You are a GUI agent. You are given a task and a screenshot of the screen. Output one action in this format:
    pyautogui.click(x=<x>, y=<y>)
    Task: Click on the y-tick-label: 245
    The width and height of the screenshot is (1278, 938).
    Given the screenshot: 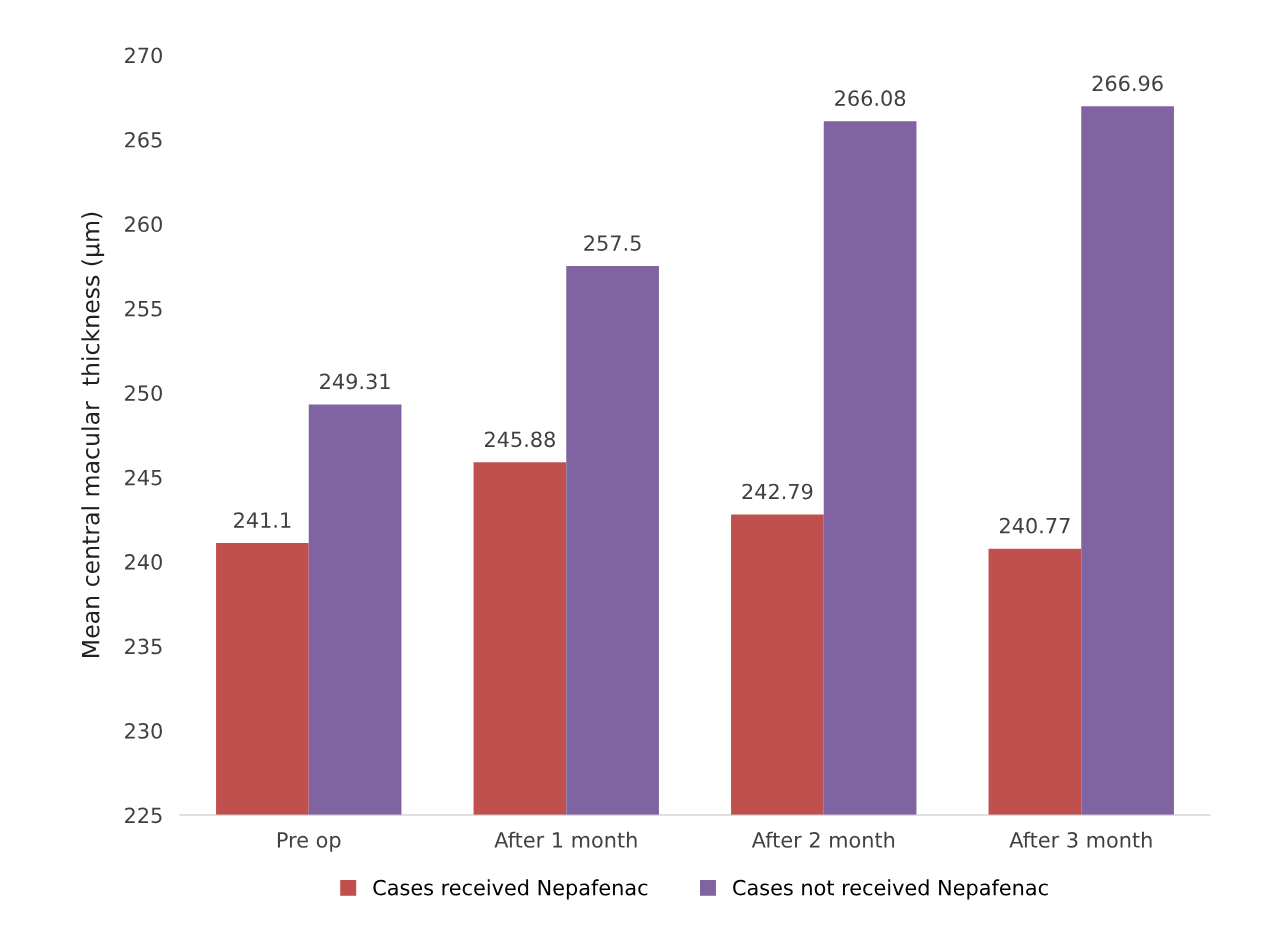 What is the action you would take?
    pyautogui.click(x=143, y=477)
    